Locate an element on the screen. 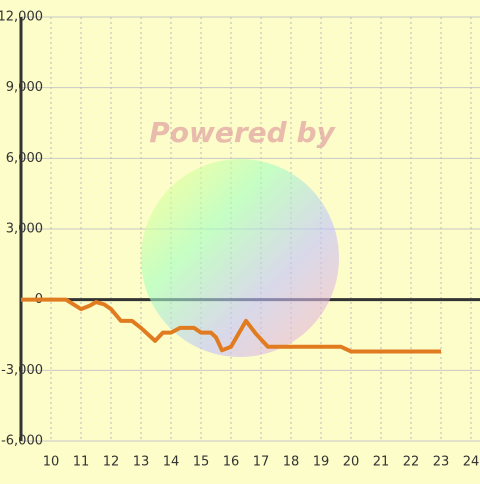 Image resolution: width=480 pixels, height=484 pixels. x-tick-label: 10 is located at coordinates (51, 462).